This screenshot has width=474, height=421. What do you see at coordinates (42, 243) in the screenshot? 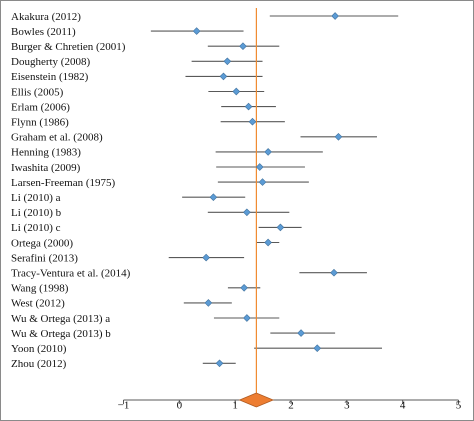
I see `study-label: Ortega (2000)` at bounding box center [42, 243].